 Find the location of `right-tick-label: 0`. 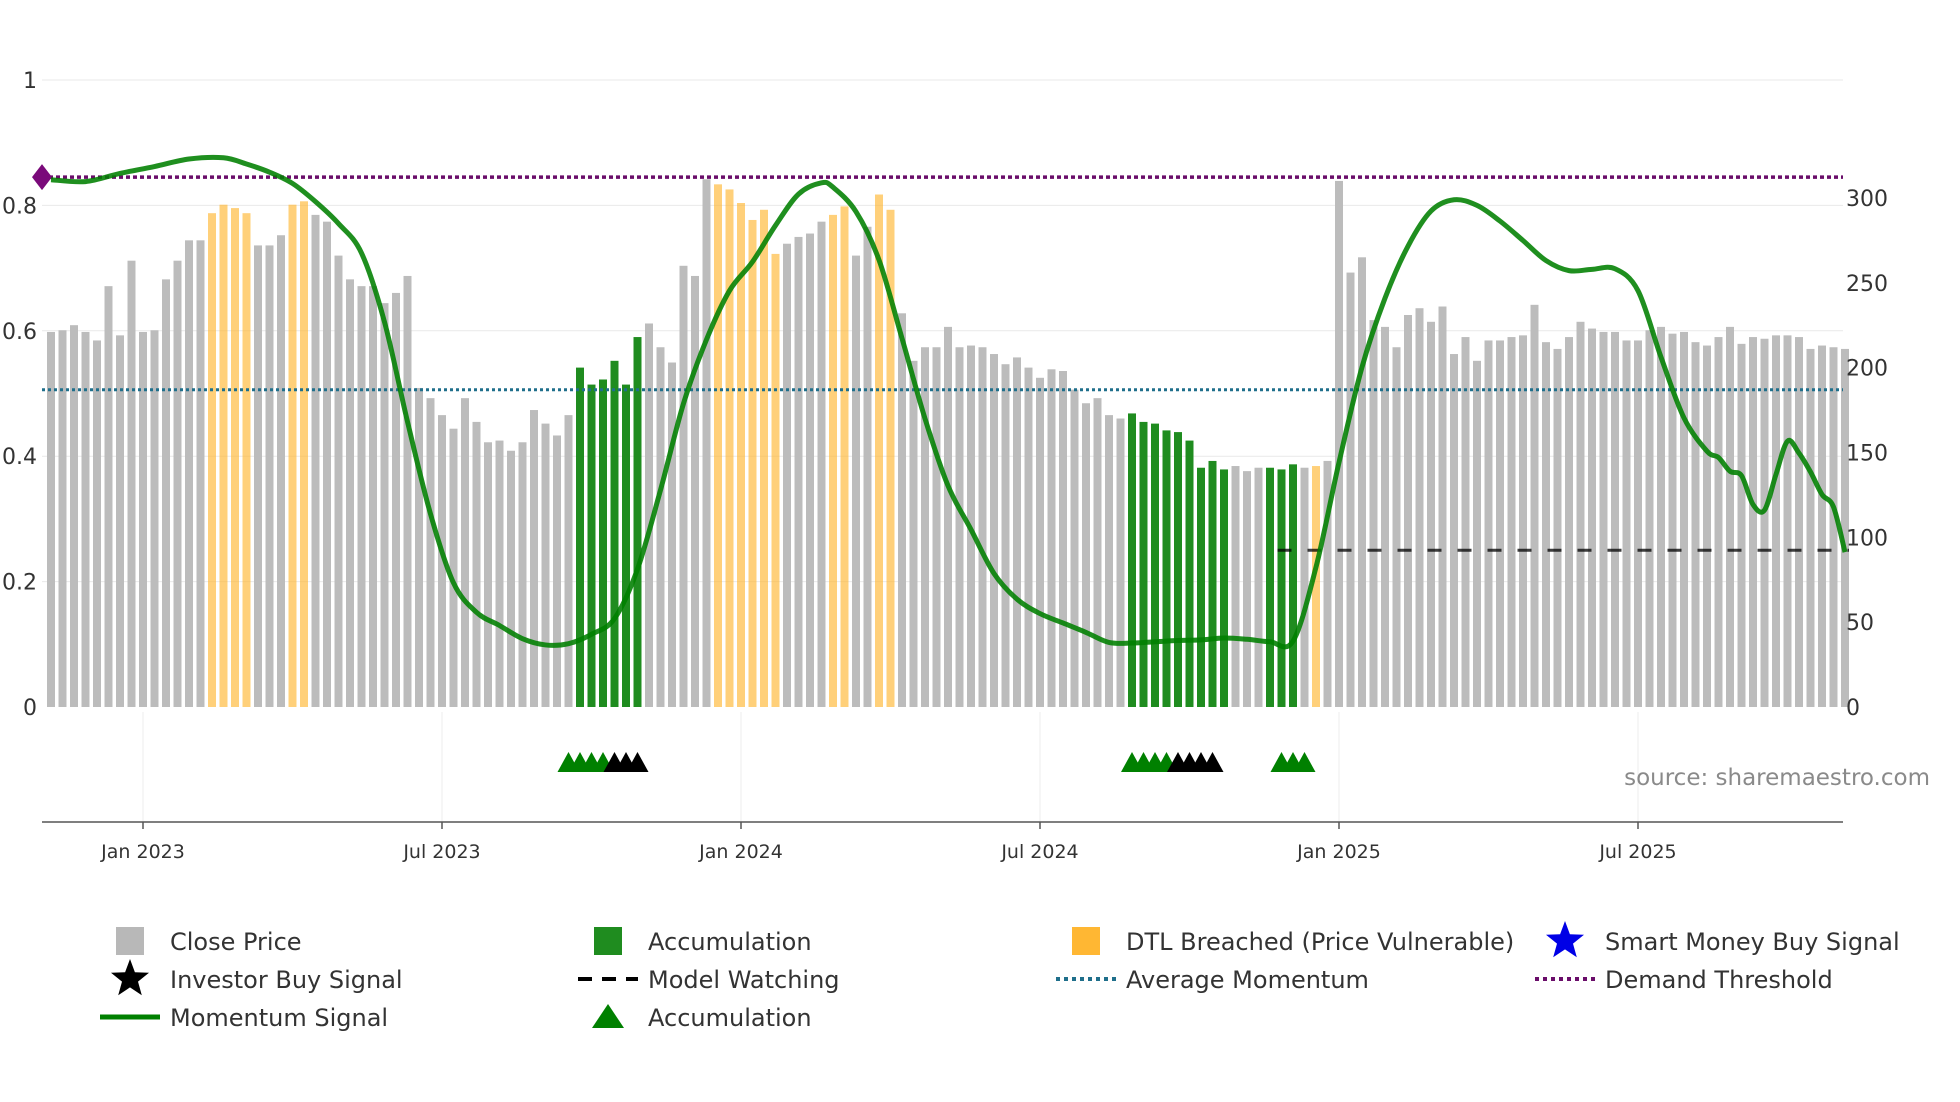

right-tick-label: 0 is located at coordinates (1853, 708).